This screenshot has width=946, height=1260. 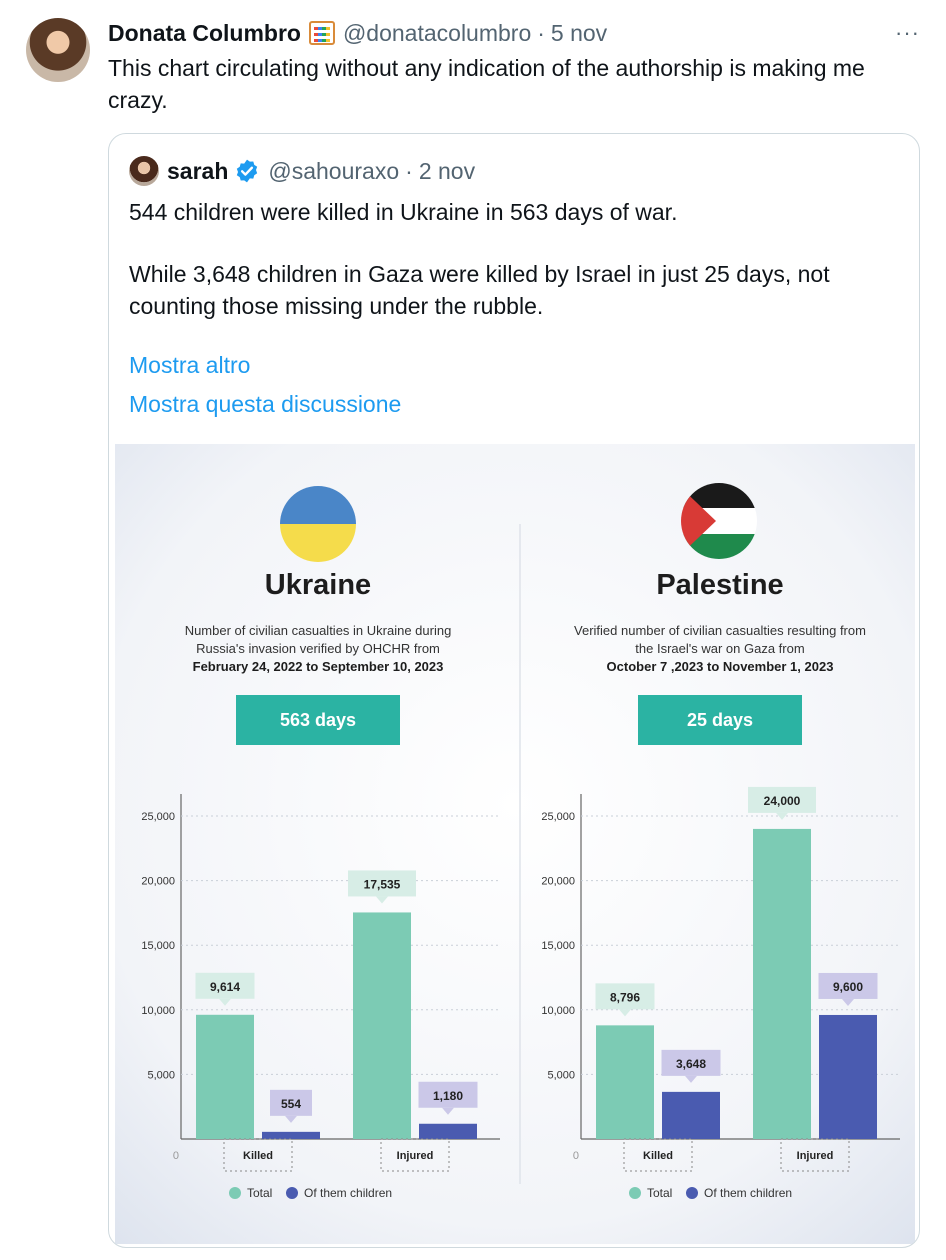 I want to click on verified-badge-icon, so click(x=247, y=171).